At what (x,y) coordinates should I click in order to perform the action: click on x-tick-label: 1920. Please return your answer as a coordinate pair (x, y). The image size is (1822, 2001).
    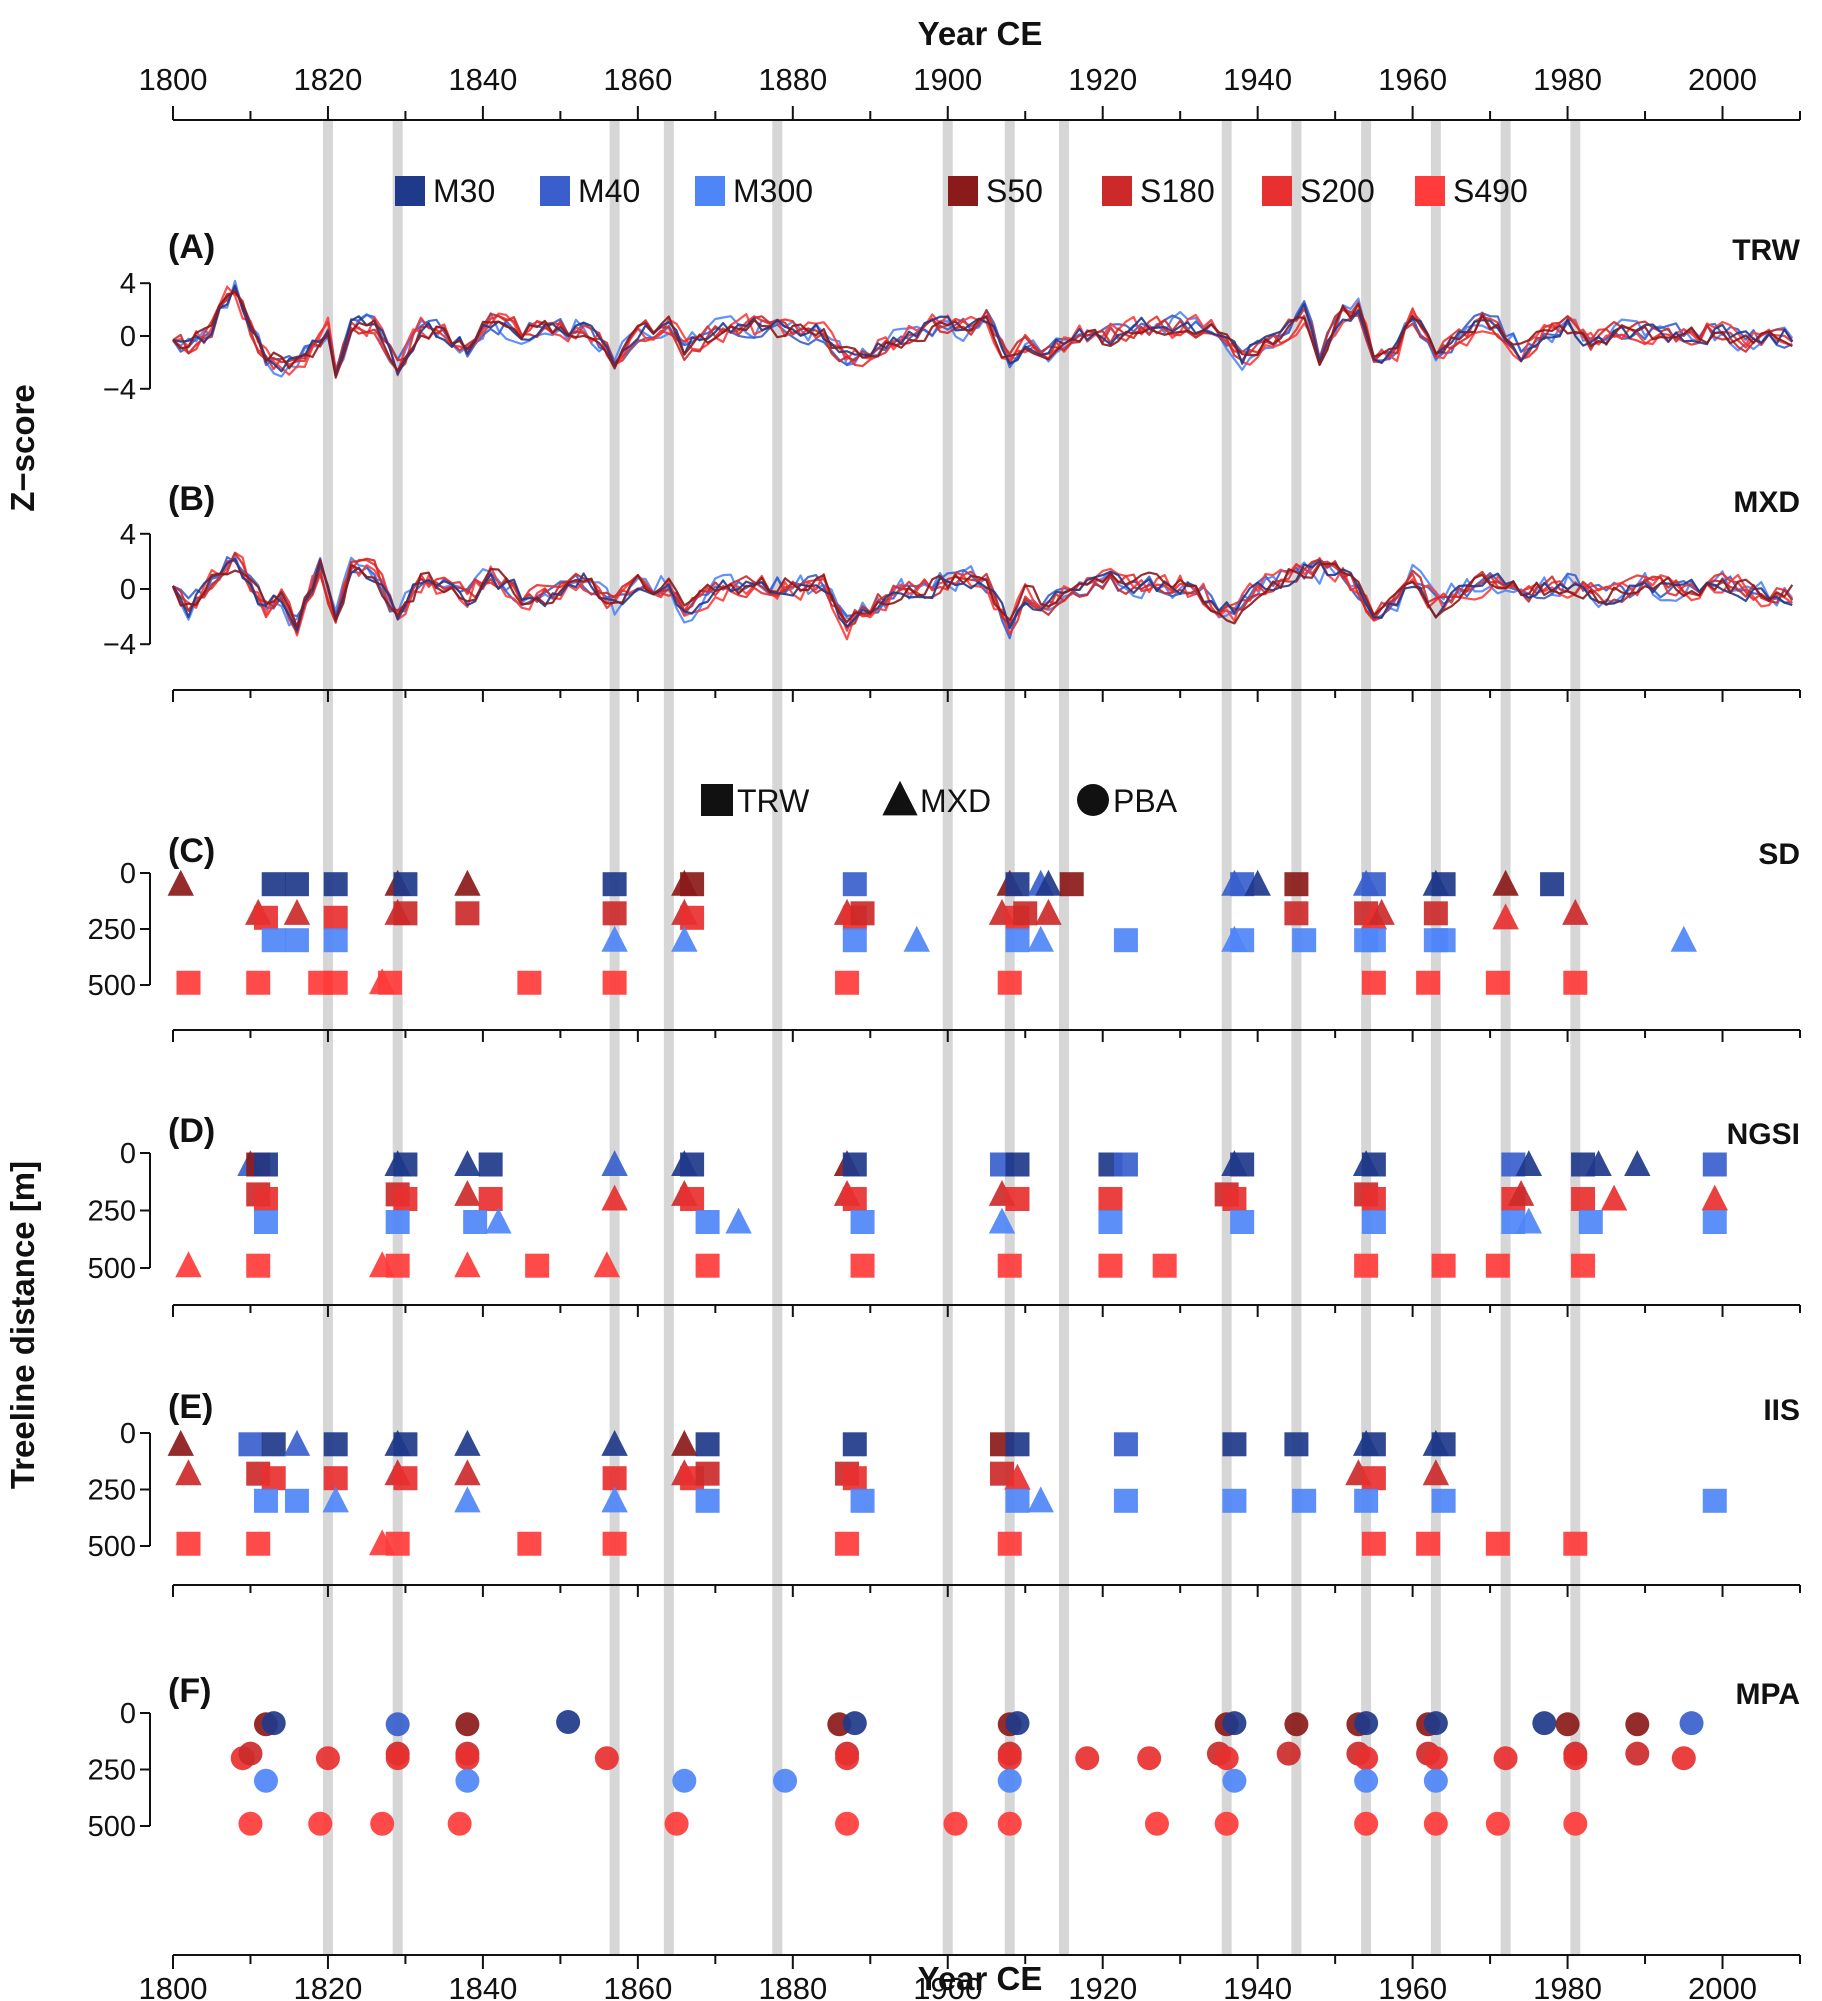
    Looking at the image, I should click on (1102, 1986).